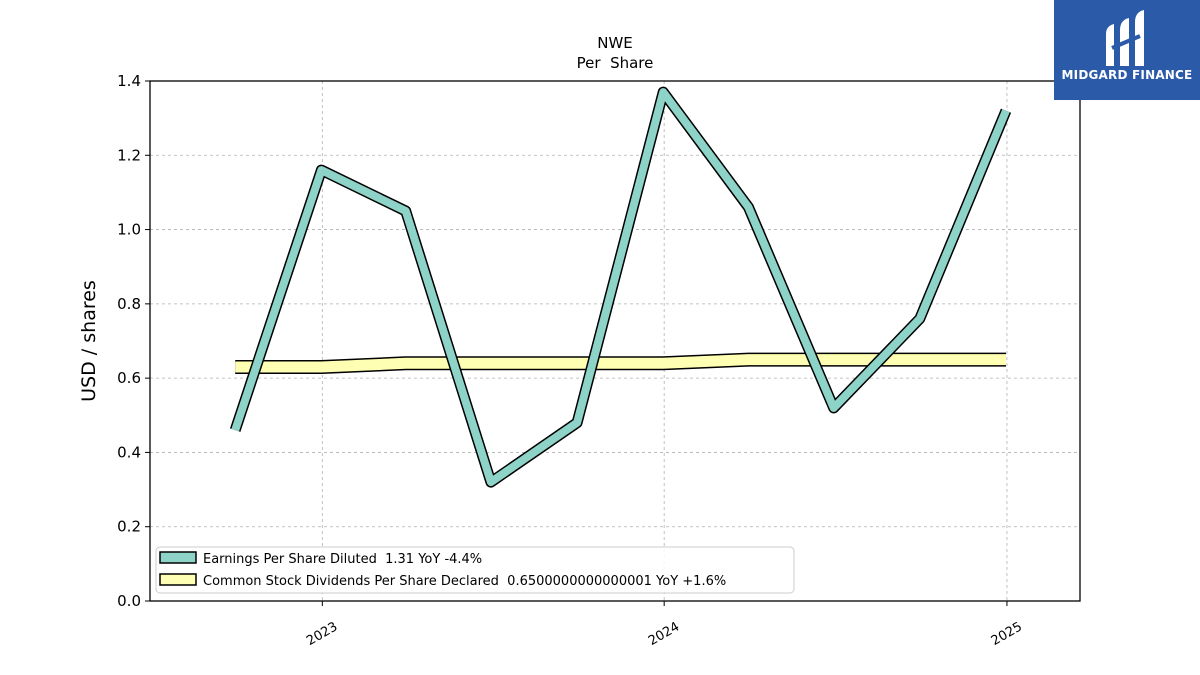 The width and height of the screenshot is (1200, 675). Describe the element at coordinates (322, 634) in the screenshot. I see `x-tick-label: 2023` at that location.